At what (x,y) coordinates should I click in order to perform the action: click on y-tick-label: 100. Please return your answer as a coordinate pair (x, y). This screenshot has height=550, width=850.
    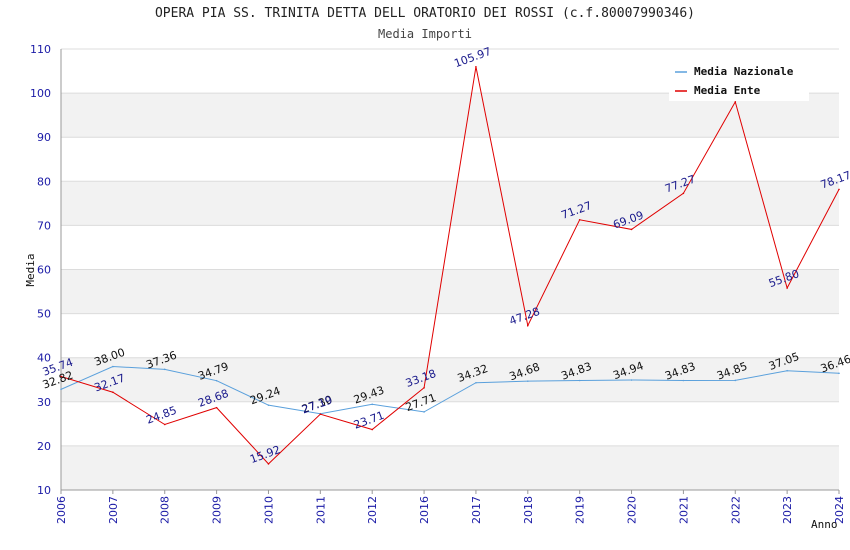
    Looking at the image, I should click on (40, 93).